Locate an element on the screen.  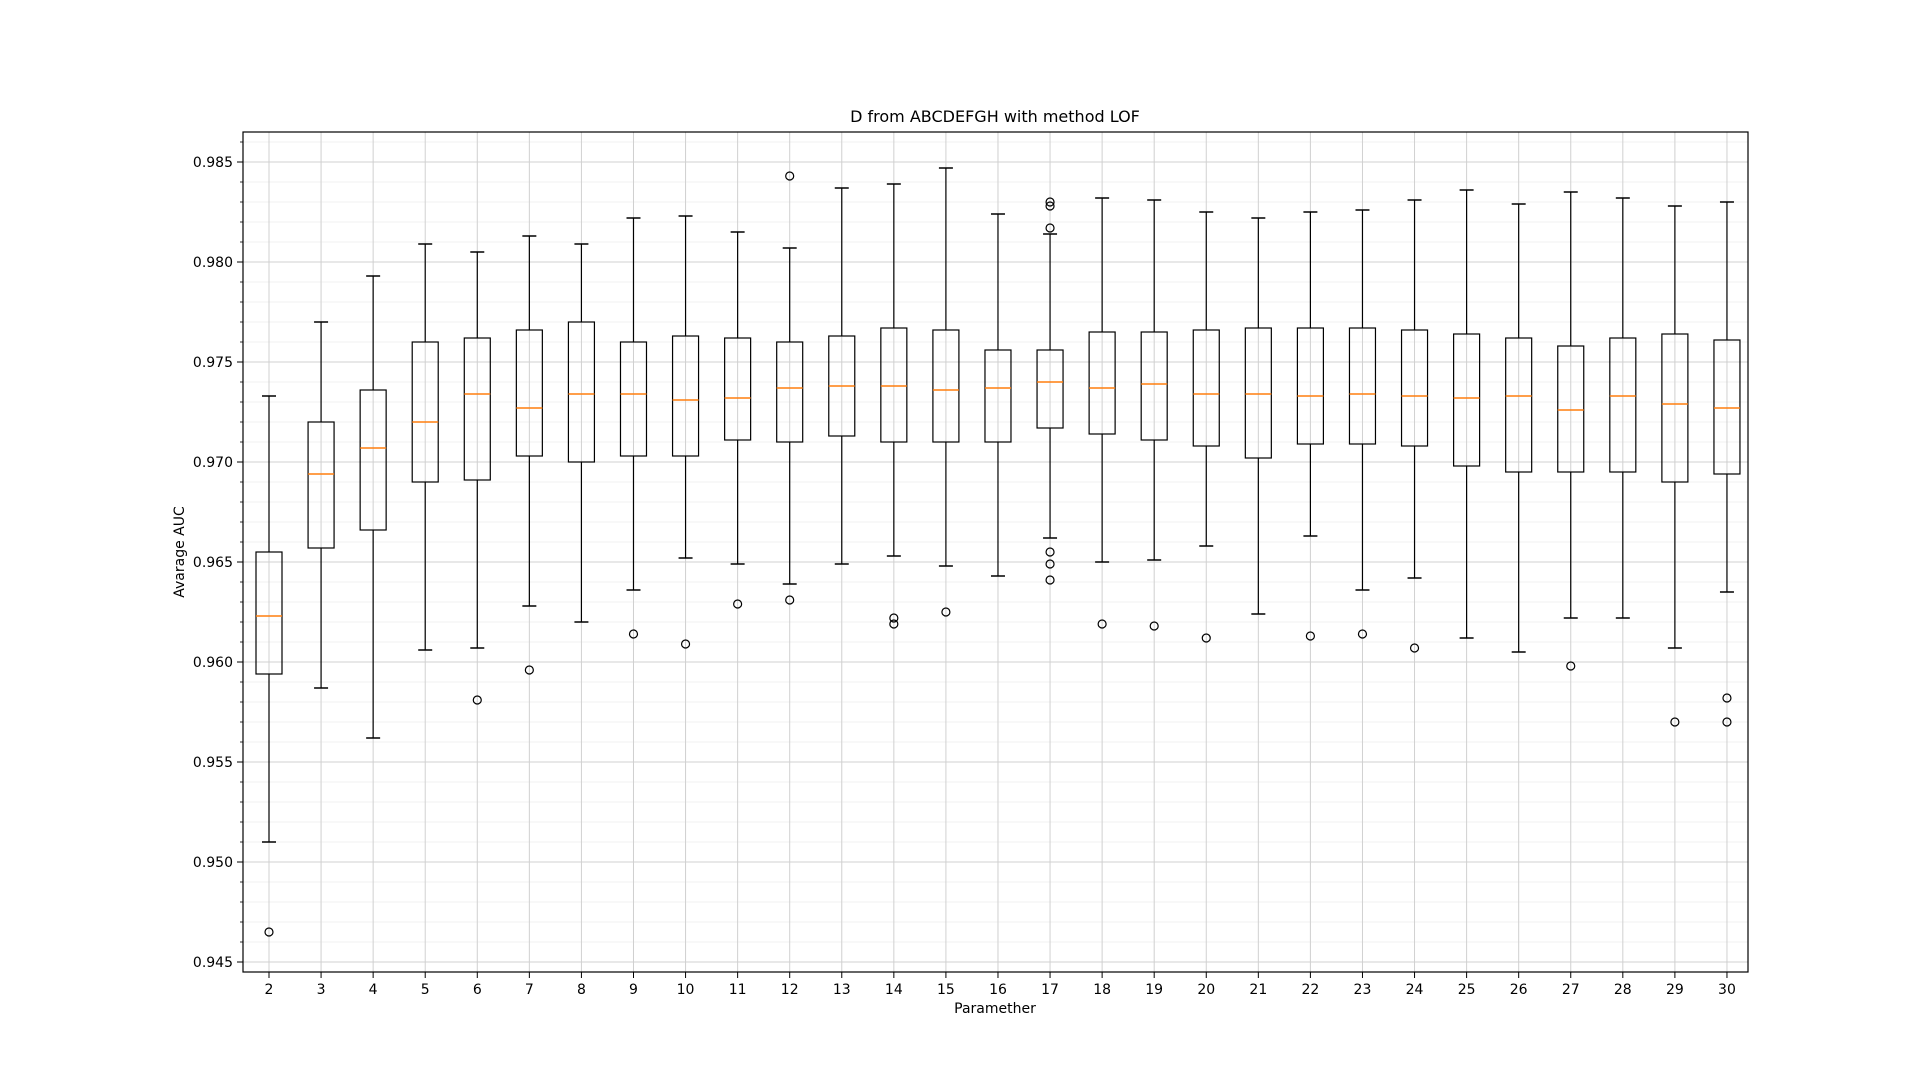
x-tick-label: 26 is located at coordinates (1519, 990).